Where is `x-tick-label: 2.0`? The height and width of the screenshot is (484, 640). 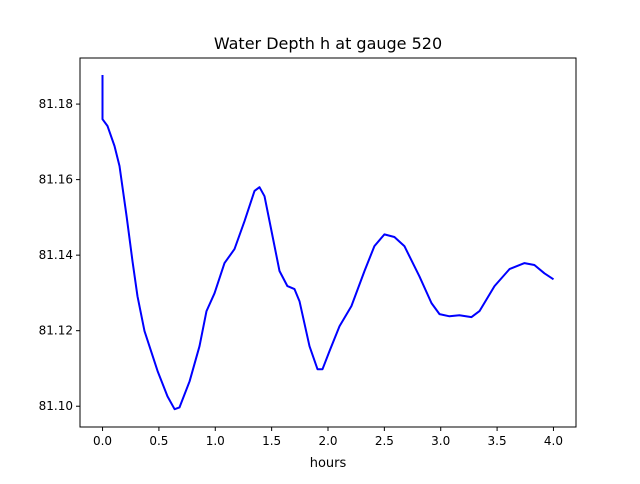
x-tick-label: 2.0 is located at coordinates (327, 441).